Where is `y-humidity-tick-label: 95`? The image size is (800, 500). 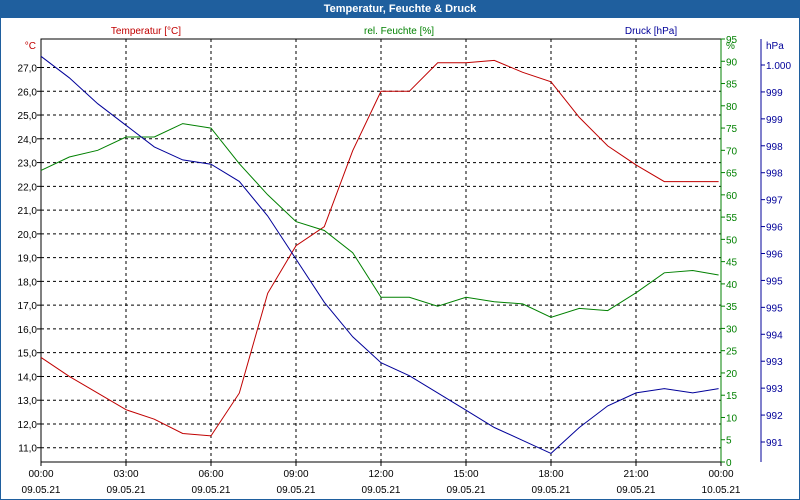
y-humidity-tick-label: 95 is located at coordinates (732, 40).